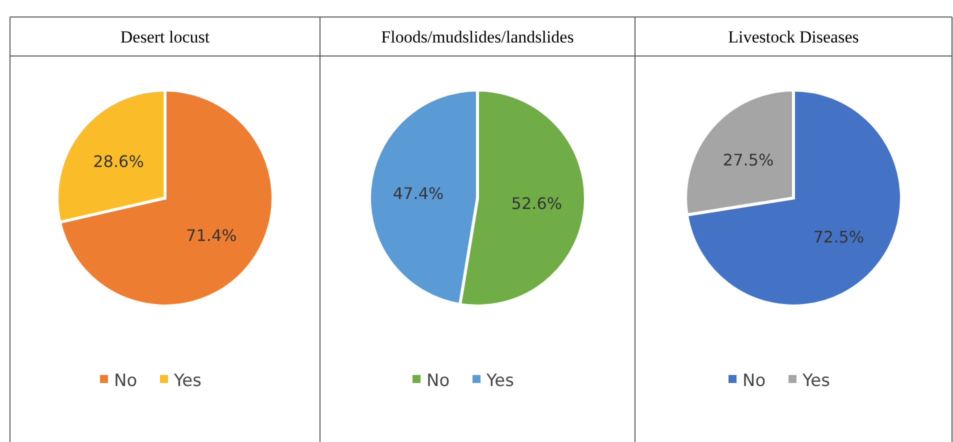 This screenshot has width=953, height=442. What do you see at coordinates (165, 37) in the screenshot?
I see `chart-title: Desert locust` at bounding box center [165, 37].